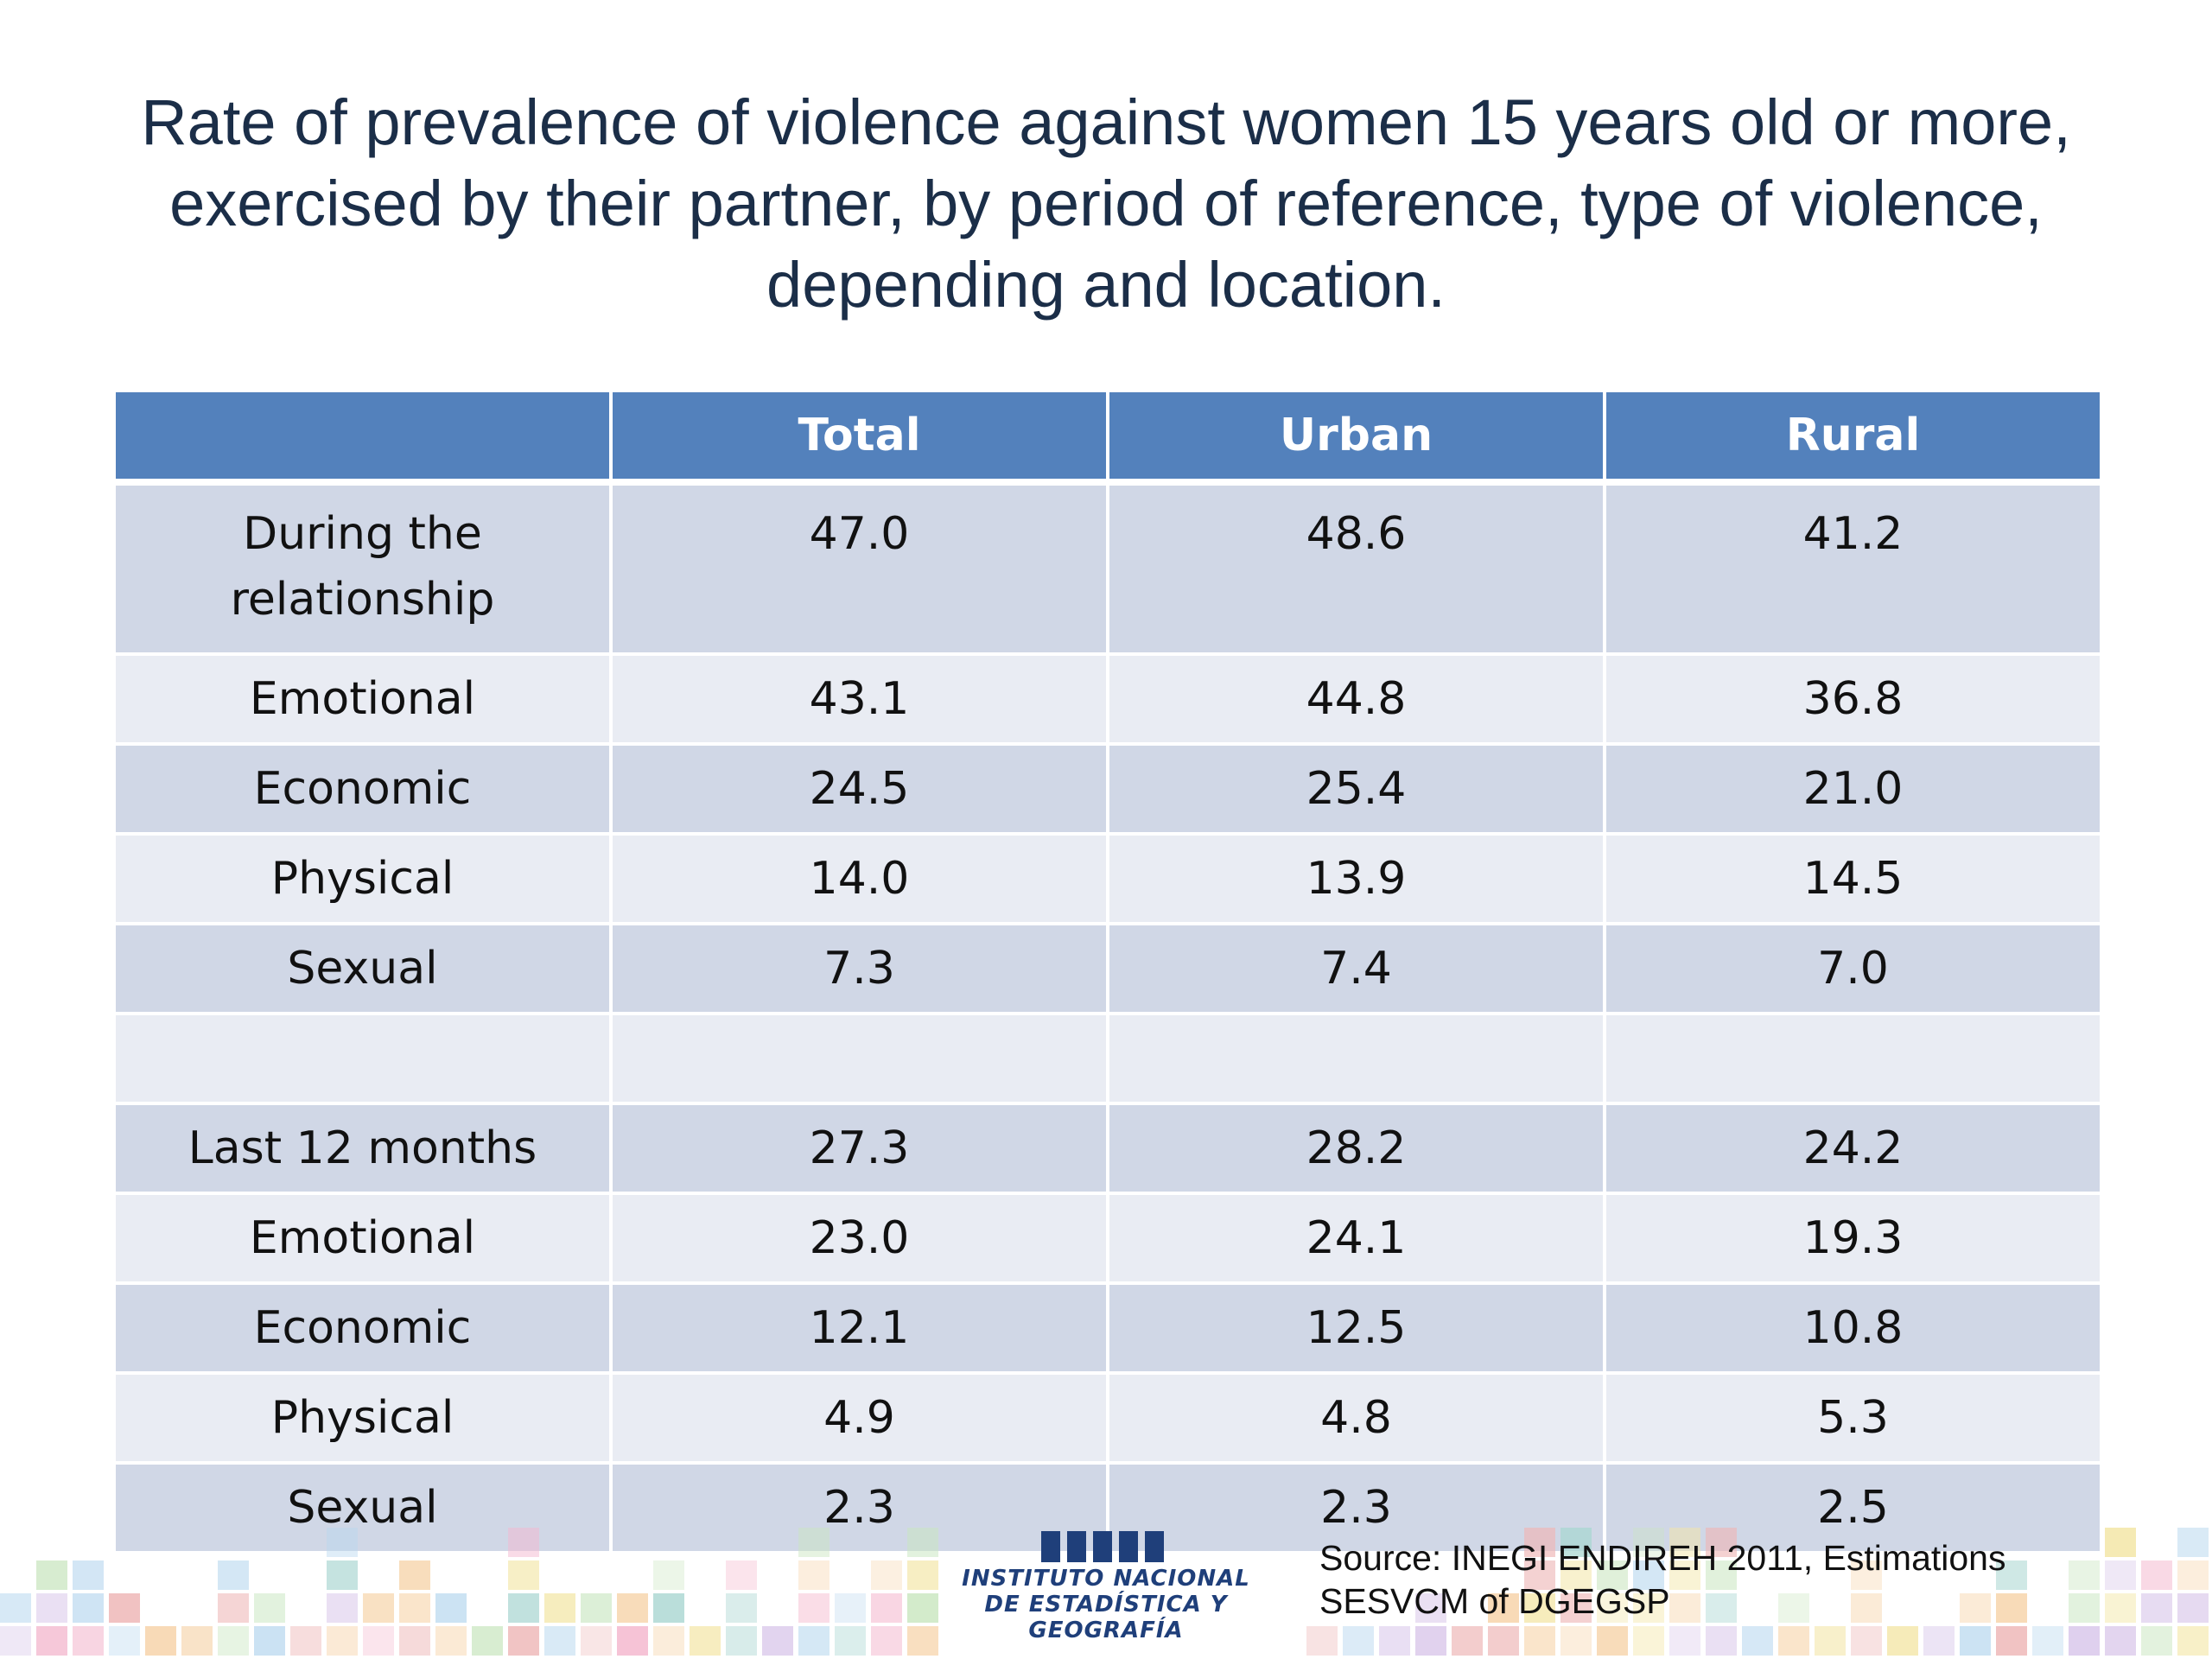 This screenshot has width=2212, height=1659. Describe the element at coordinates (1853, 437) in the screenshot. I see `header-cell-rural: Rural` at that location.